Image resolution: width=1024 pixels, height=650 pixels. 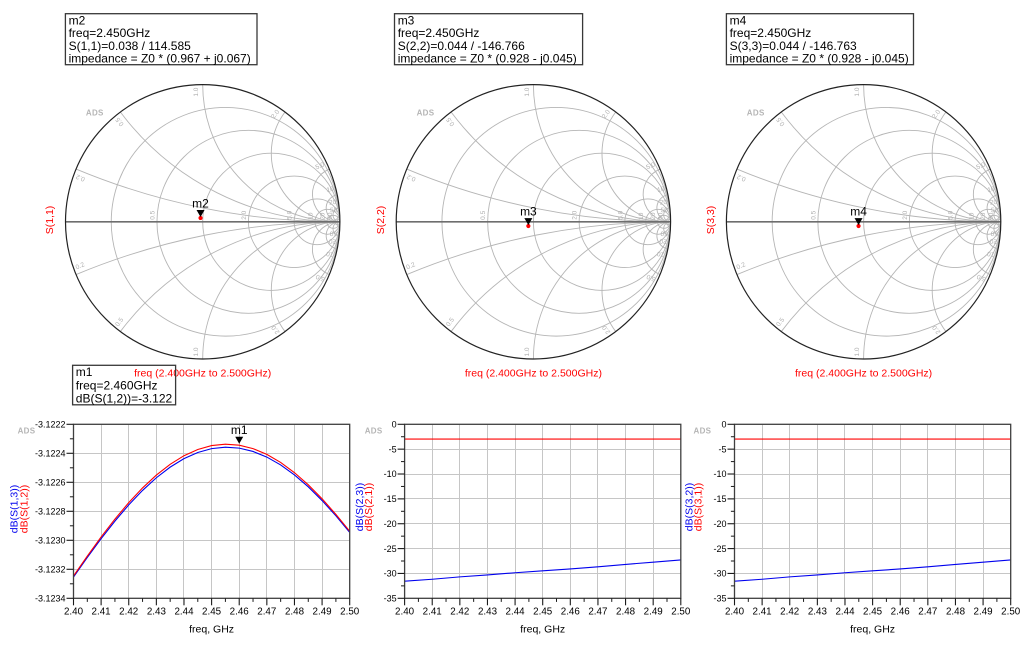 I want to click on svg-text: 2.50, so click(x=681, y=612).